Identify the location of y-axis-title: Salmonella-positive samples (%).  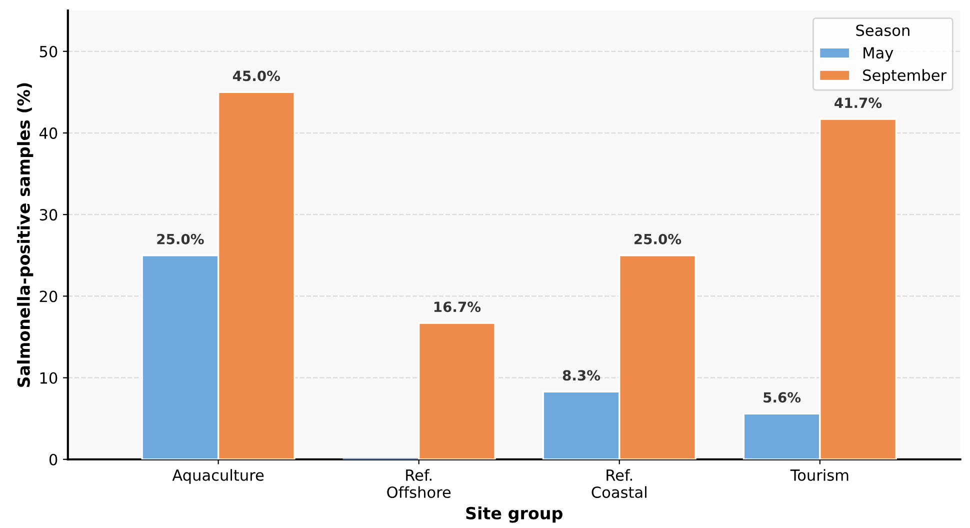
(25, 235).